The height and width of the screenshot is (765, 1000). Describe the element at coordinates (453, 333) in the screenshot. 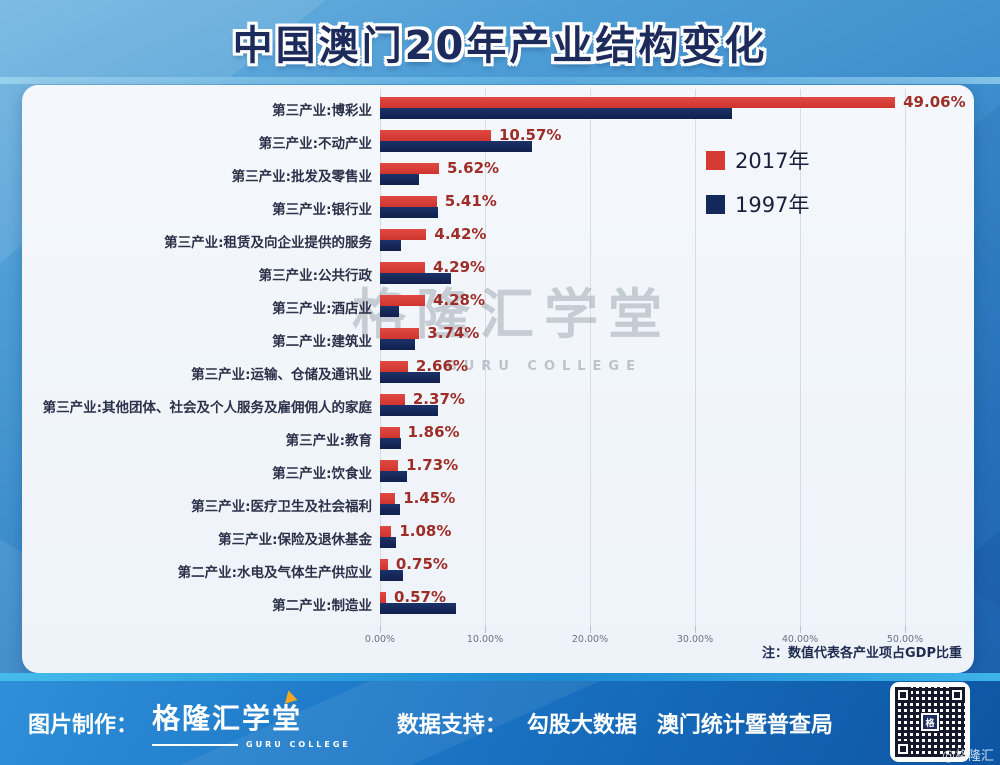

I see `value-label: 3.74%` at that location.